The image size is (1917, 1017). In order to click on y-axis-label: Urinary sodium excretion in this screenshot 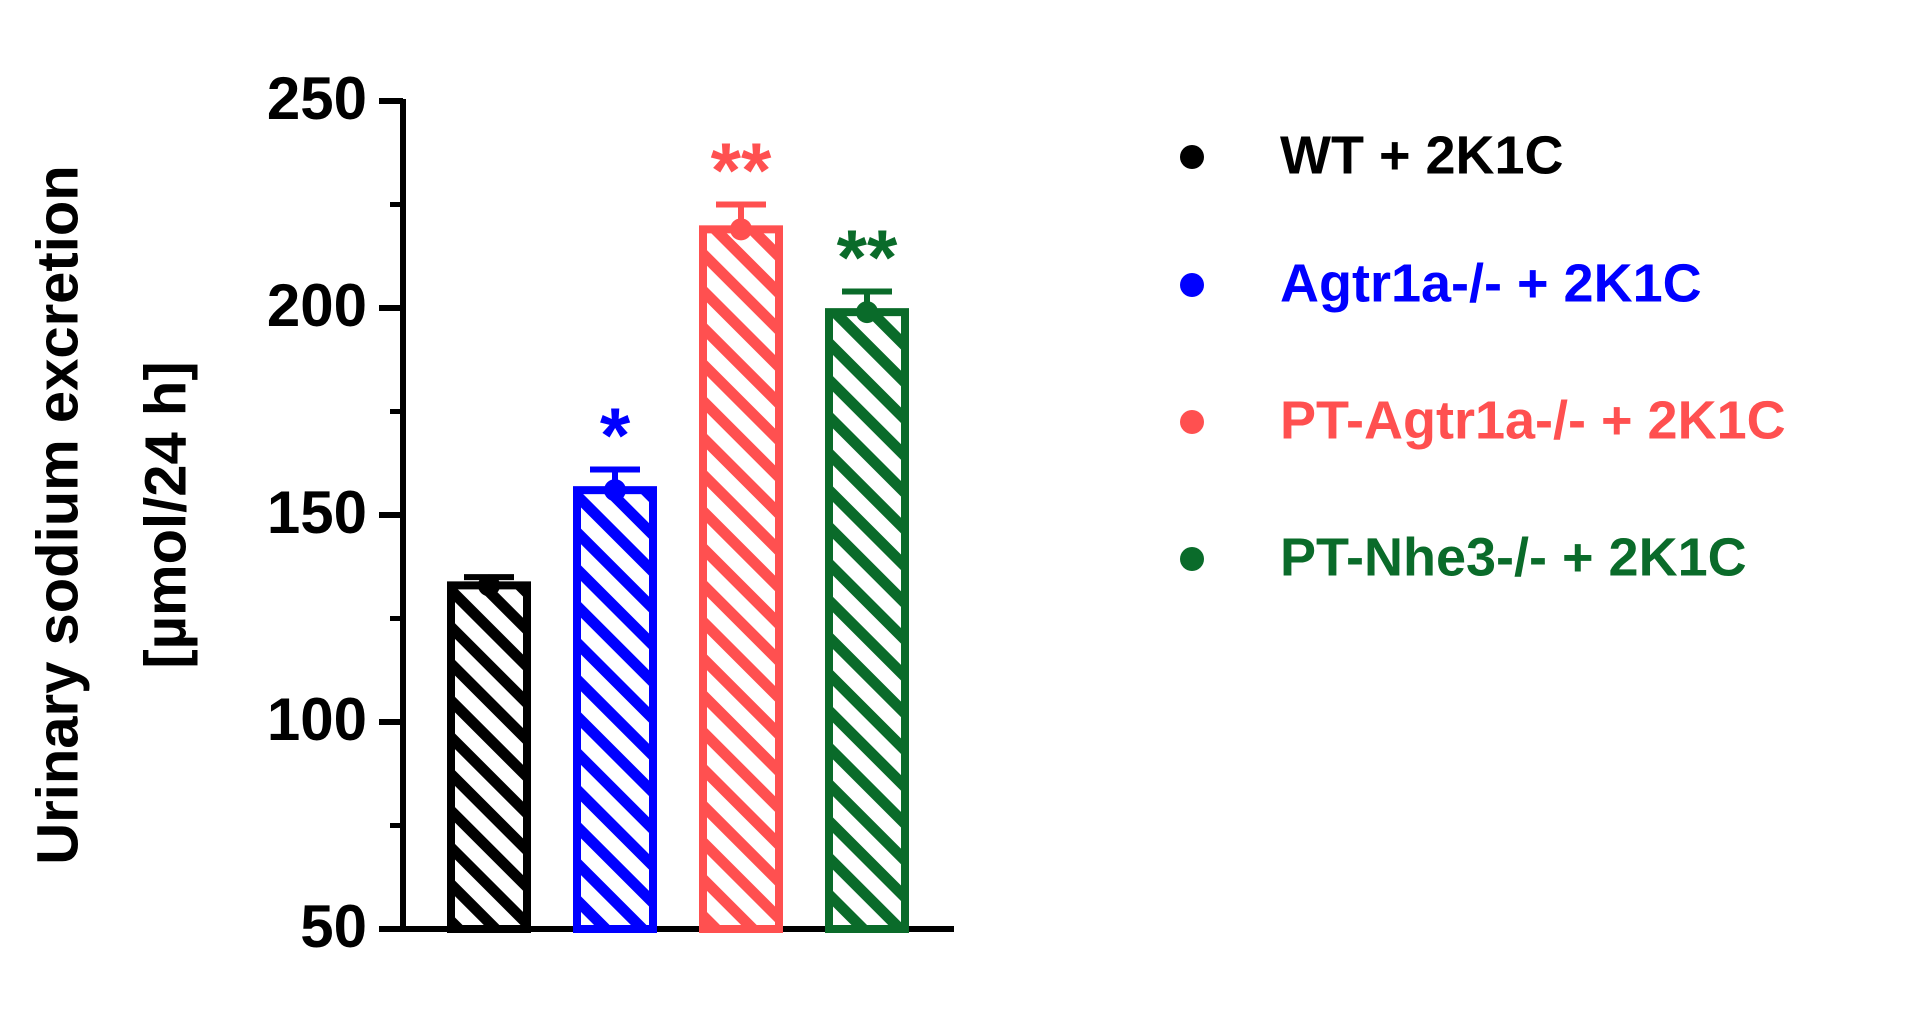, I will do `click(57, 514)`.